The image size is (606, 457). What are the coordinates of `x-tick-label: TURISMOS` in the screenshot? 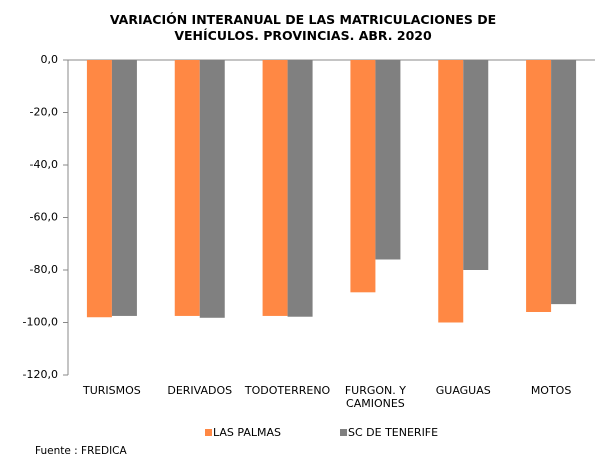 It's located at (112, 390).